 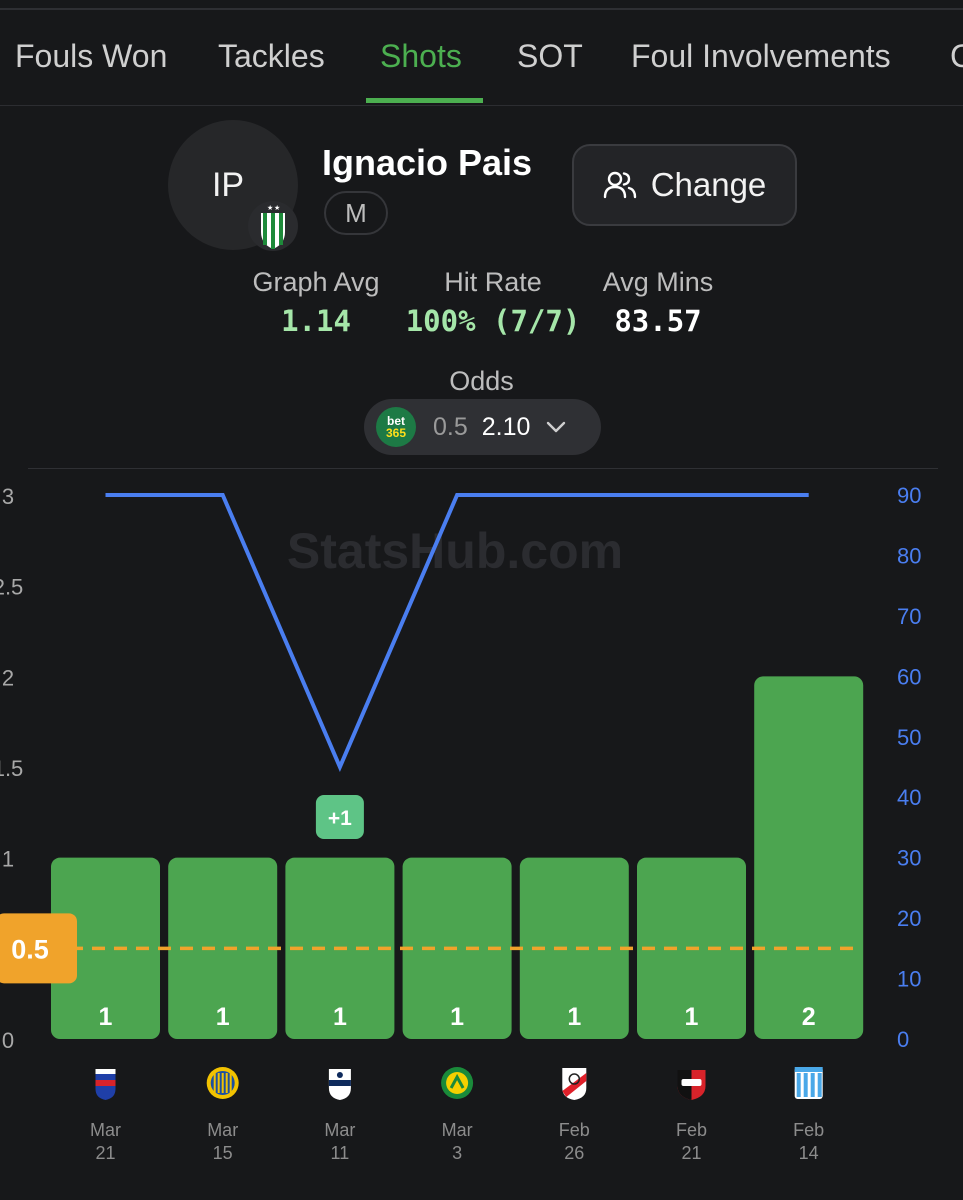 I want to click on shots-diff-badge, so click(x=339, y=817).